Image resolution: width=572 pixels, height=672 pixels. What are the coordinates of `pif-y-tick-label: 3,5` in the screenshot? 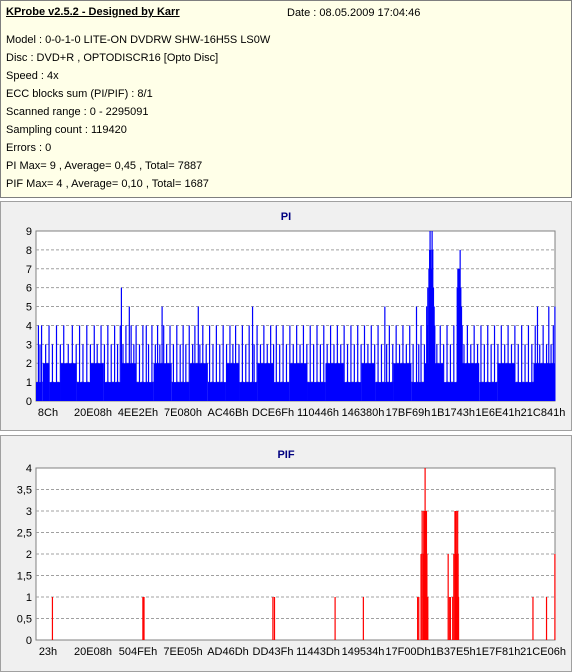 It's located at (24, 491).